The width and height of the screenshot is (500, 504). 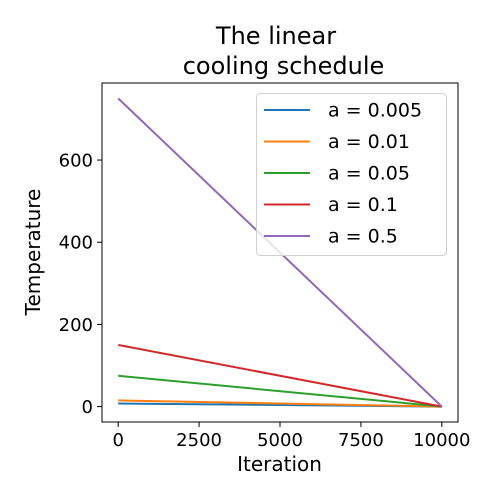 What do you see at coordinates (76, 161) in the screenshot?
I see `y-tick-label: 600` at bounding box center [76, 161].